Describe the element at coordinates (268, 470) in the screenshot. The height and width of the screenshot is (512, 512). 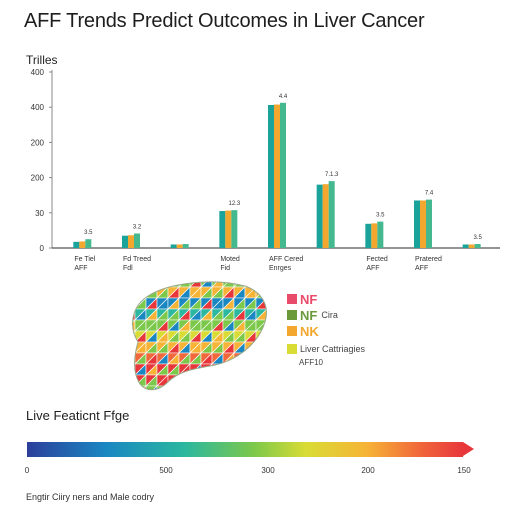
I see `scale-tick: 300` at that location.